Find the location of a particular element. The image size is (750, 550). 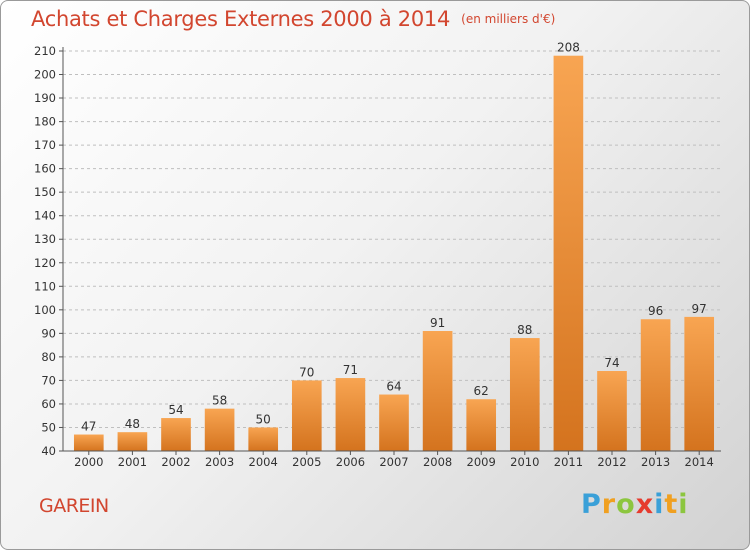

bar-value-label: 64 is located at coordinates (393, 387).